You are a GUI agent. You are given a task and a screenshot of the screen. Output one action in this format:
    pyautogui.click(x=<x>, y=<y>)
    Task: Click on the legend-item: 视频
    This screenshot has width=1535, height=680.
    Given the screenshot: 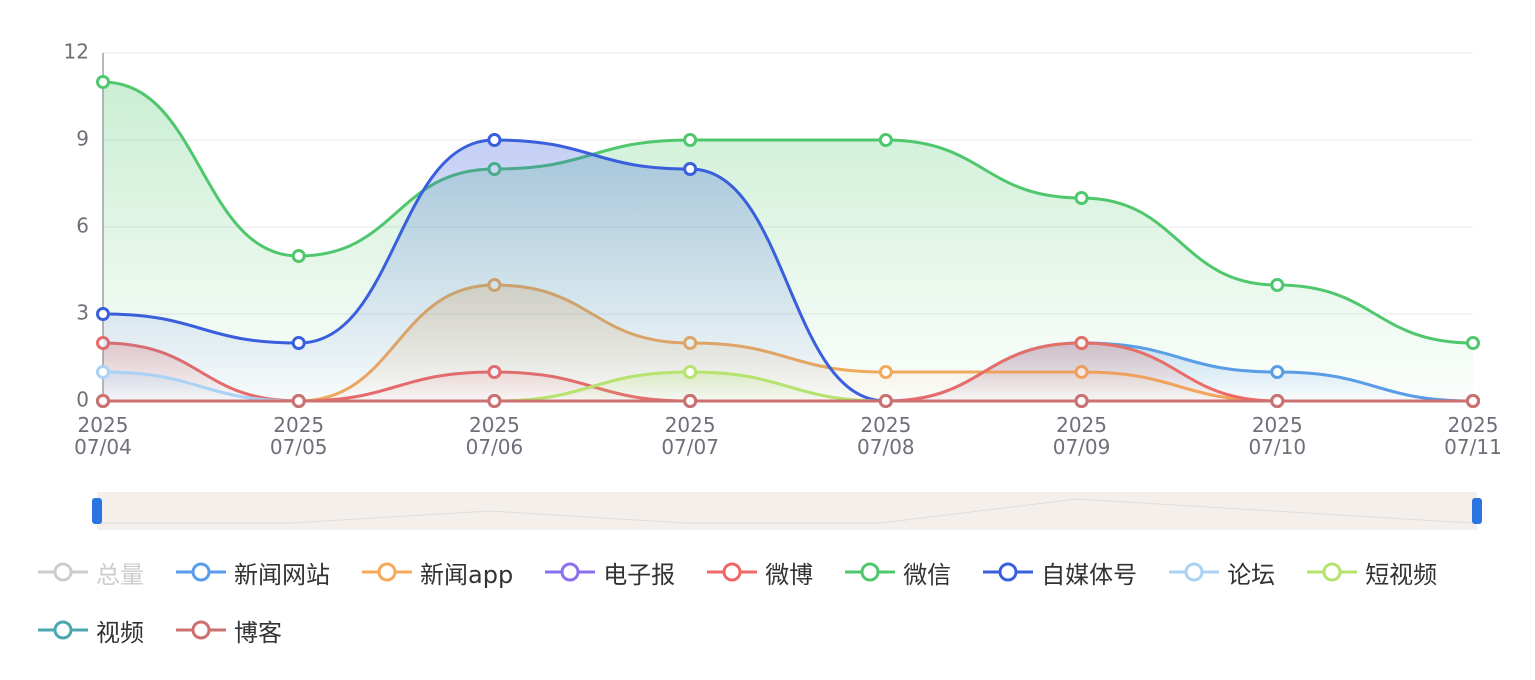 What is the action you would take?
    pyautogui.click(x=91, y=630)
    